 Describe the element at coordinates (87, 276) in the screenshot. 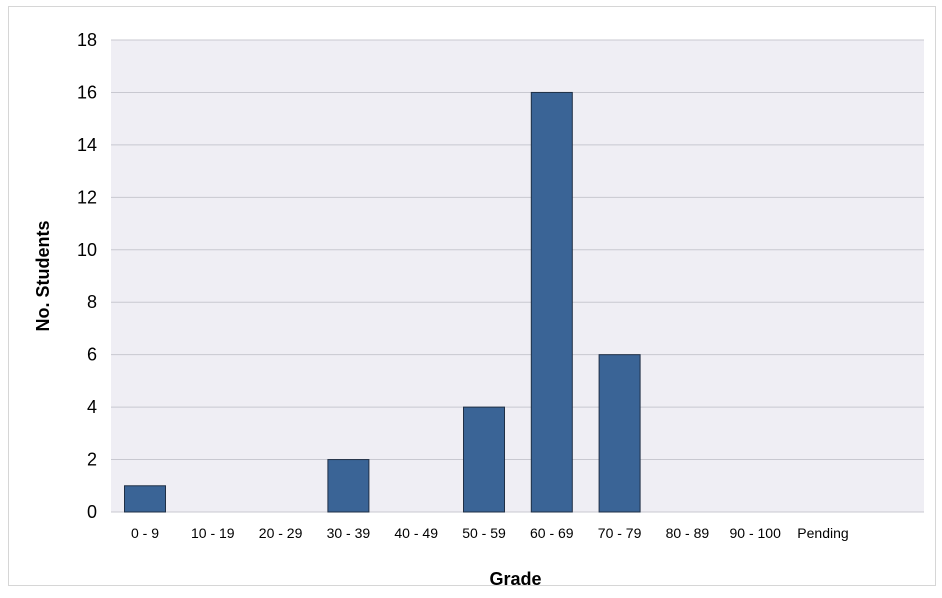

I see `y-axis-ticks: 0 2 4 6 8 10 12 14 16 18` at that location.